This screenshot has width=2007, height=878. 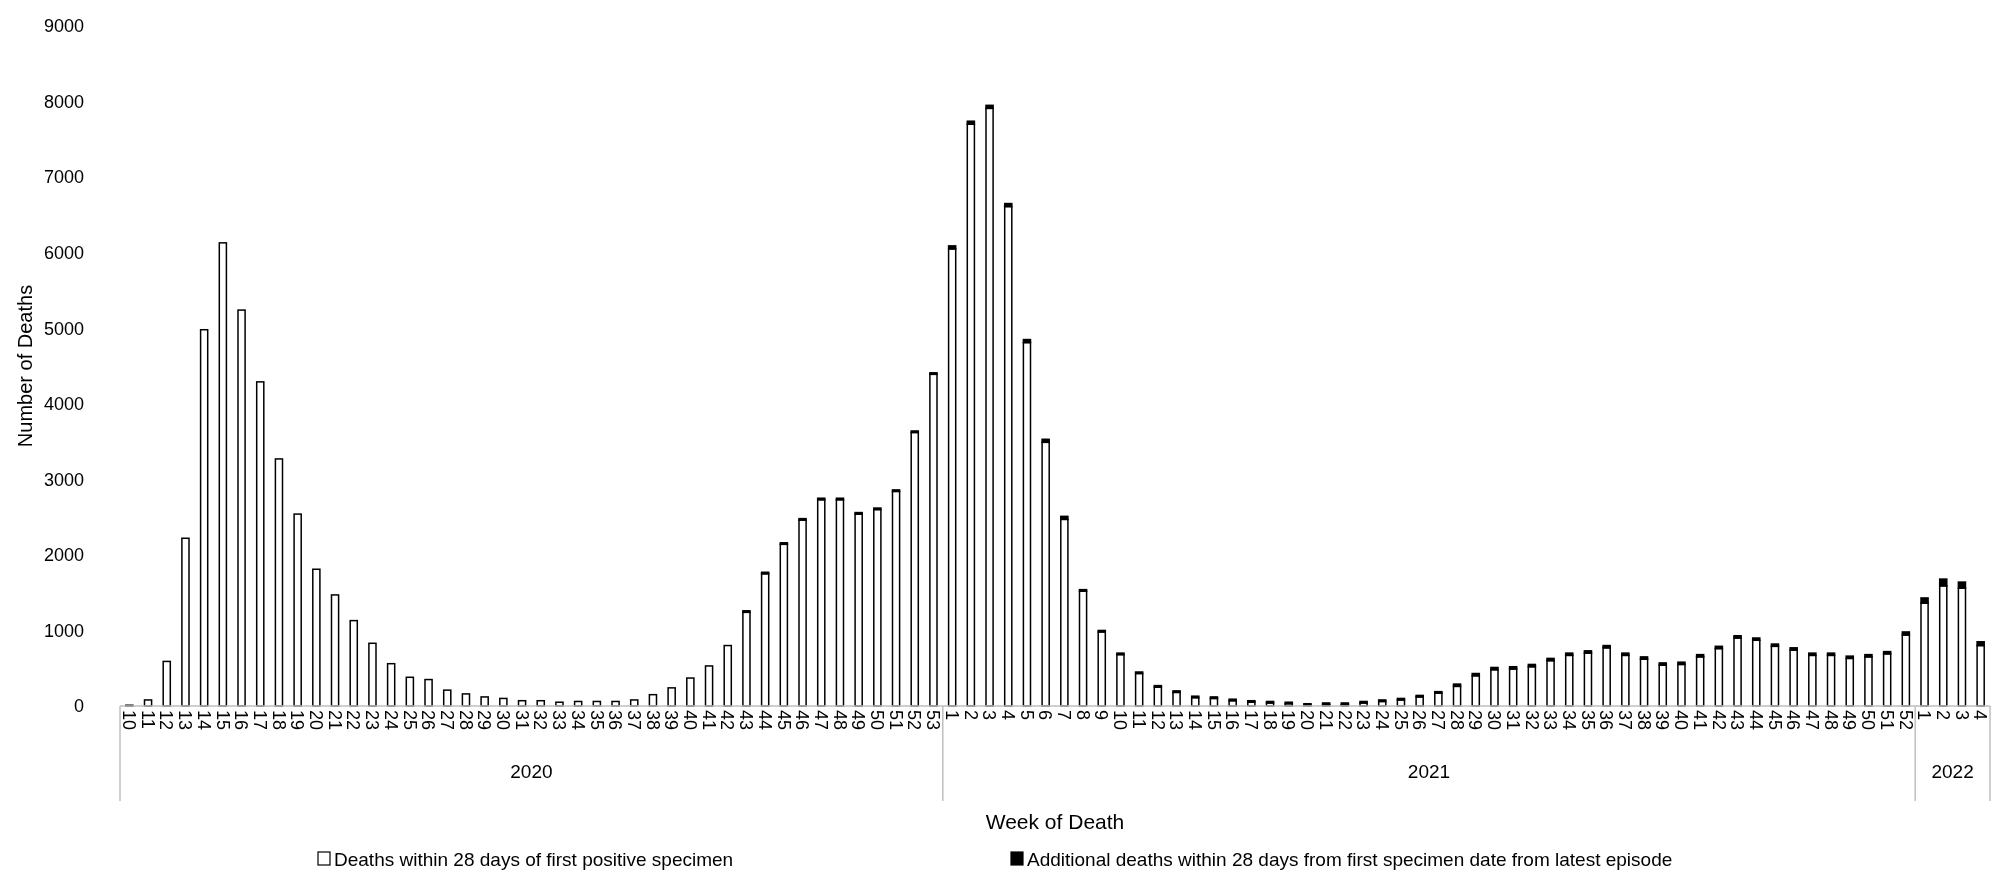 I want to click on x-axis-title: Week of Death, so click(x=1055, y=821).